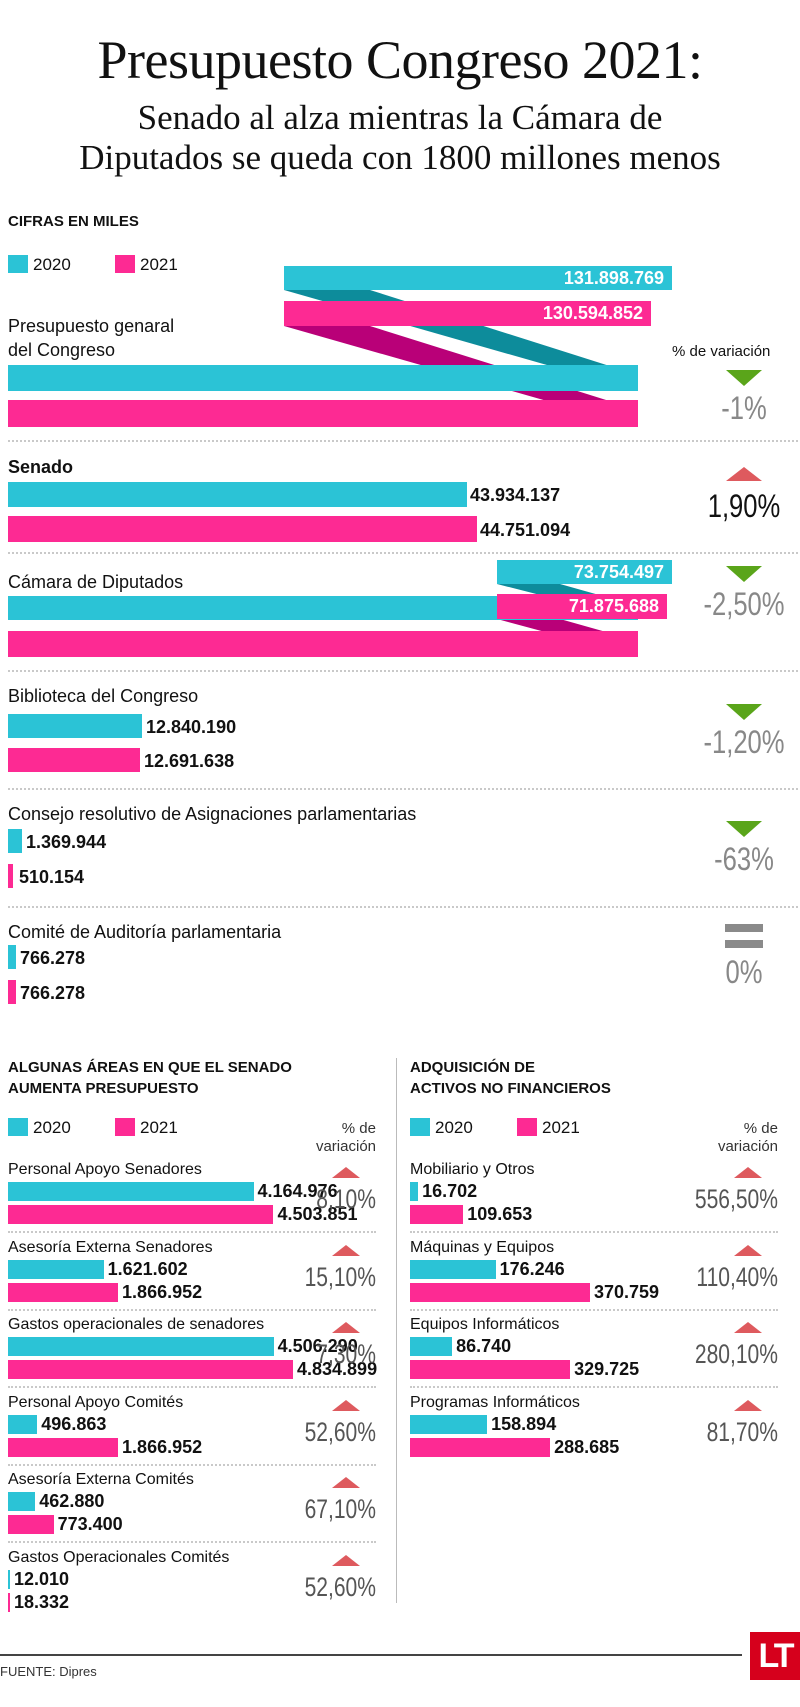 Image resolution: width=800 pixels, height=1707 pixels. What do you see at coordinates (742, 1431) in the screenshot?
I see `pct-variation: 81,70%` at bounding box center [742, 1431].